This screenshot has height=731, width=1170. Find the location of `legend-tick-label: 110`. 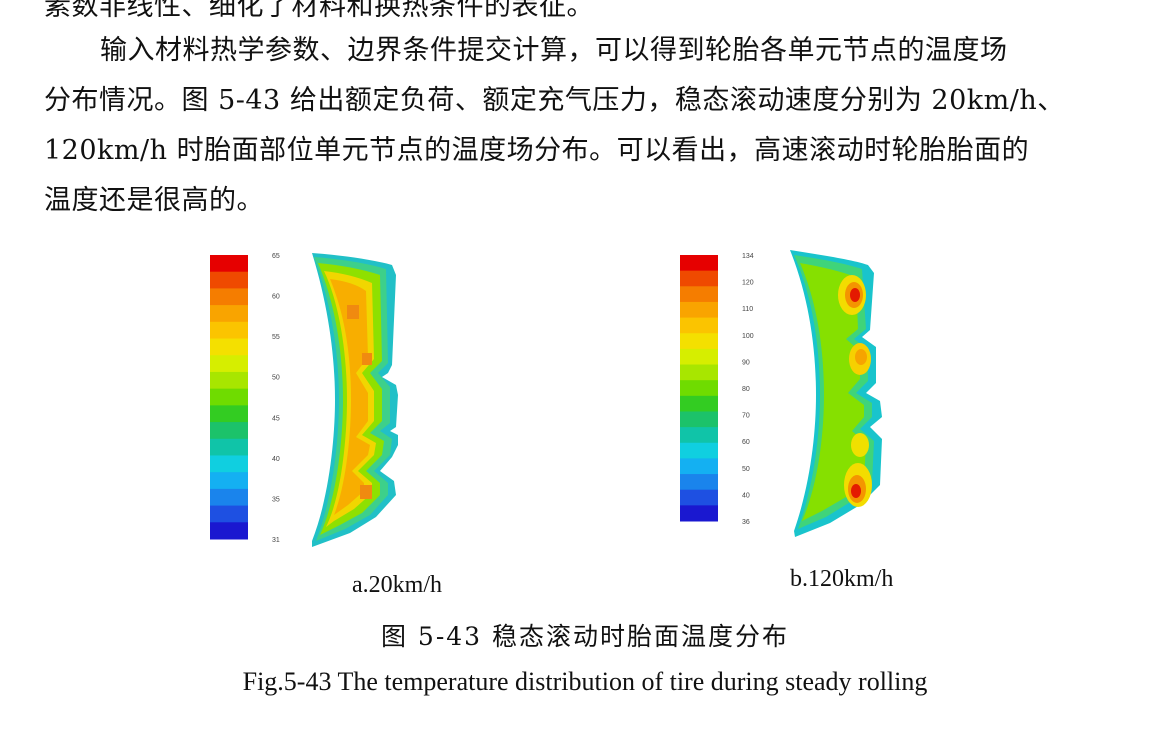

legend-tick-label: 110 is located at coordinates (747, 309).